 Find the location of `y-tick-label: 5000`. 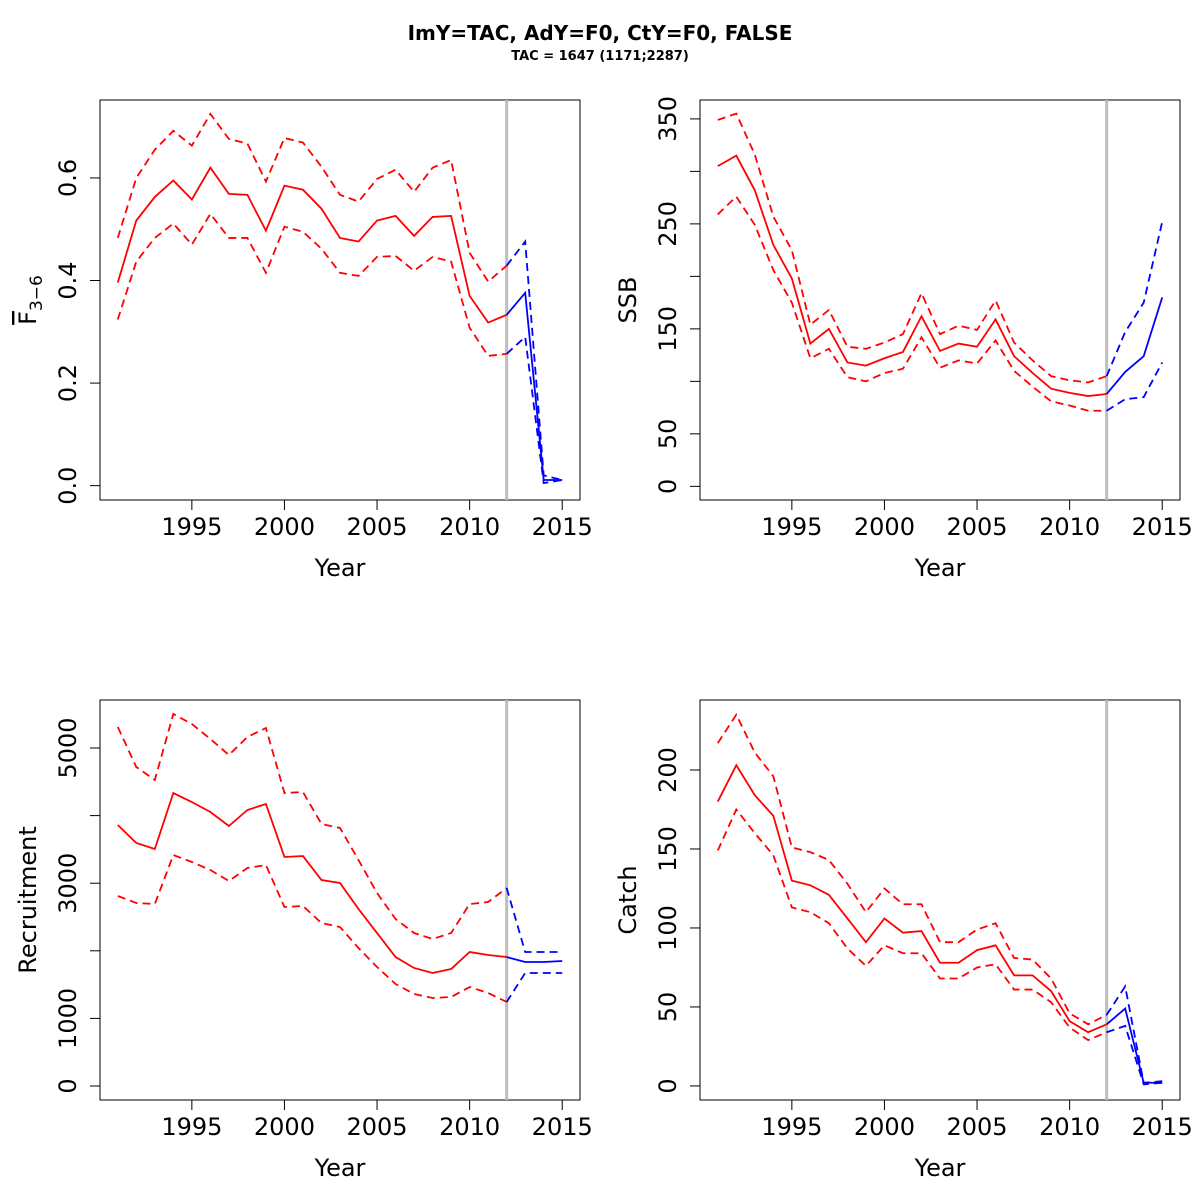

y-tick-label: 5000 is located at coordinates (68, 747).